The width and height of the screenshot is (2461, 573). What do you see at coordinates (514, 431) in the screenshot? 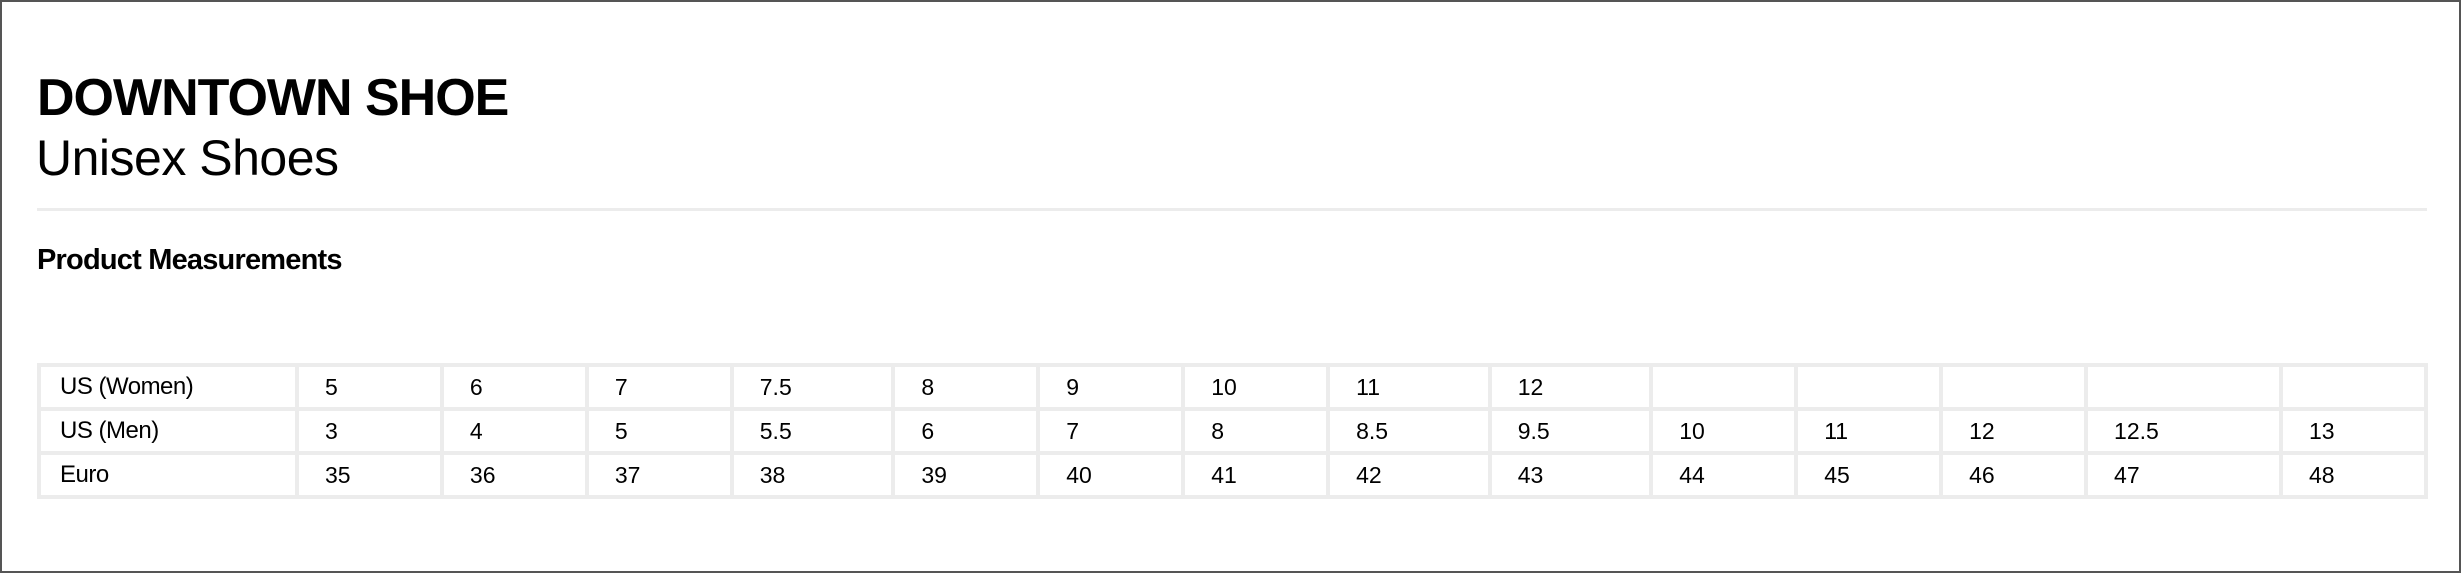
I see `table-cell: 4` at bounding box center [514, 431].